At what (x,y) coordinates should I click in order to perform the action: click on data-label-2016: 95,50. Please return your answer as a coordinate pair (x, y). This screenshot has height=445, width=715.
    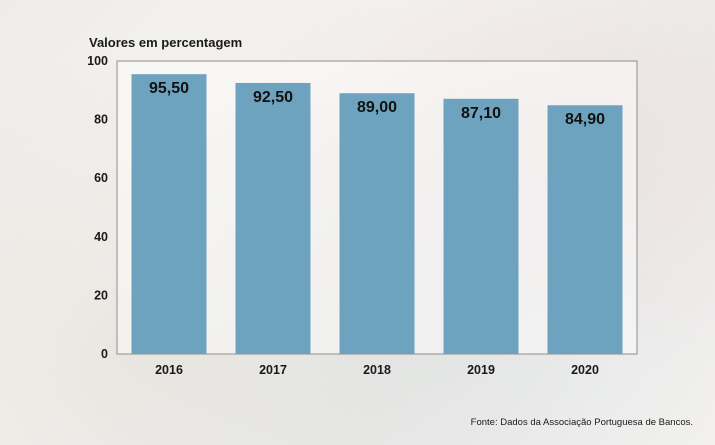
    Looking at the image, I should click on (169, 88).